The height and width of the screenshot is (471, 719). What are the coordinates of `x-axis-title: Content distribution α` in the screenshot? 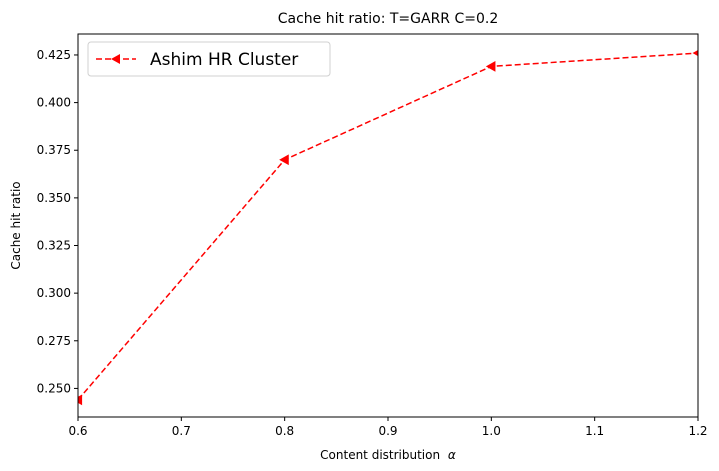 It's located at (388, 455).